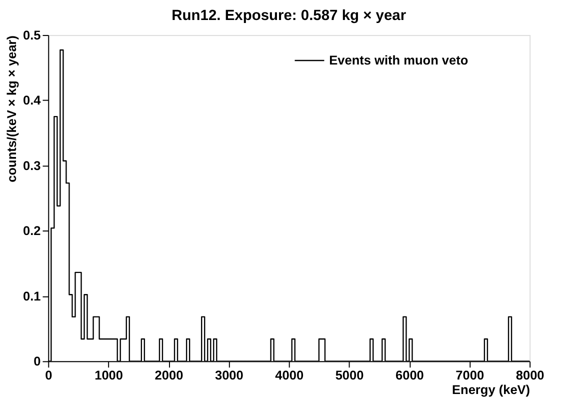  Describe the element at coordinates (470, 374) in the screenshot. I see `x-tick-label: 7000` at that location.